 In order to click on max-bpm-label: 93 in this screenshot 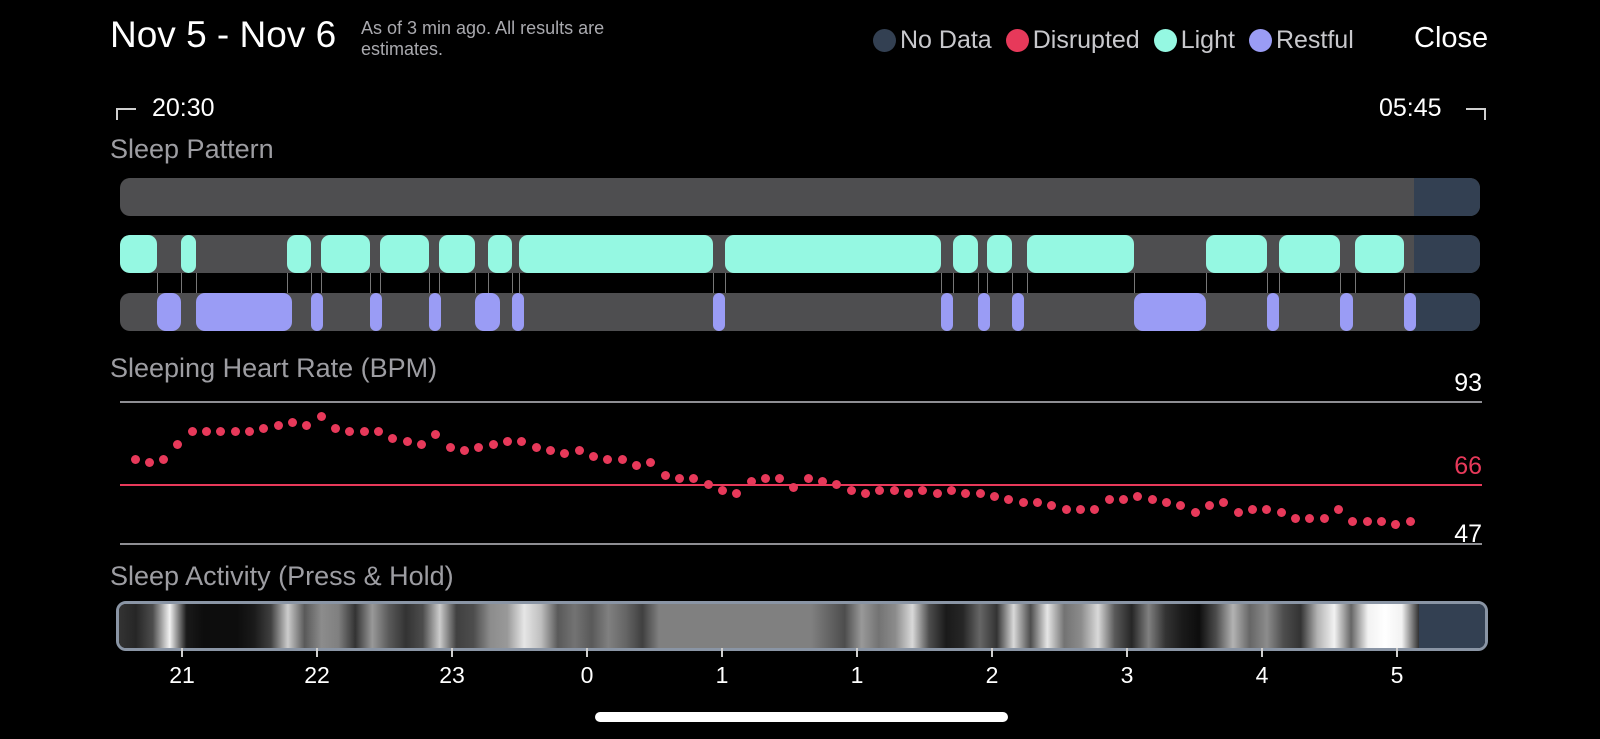, I will do `click(1468, 383)`.